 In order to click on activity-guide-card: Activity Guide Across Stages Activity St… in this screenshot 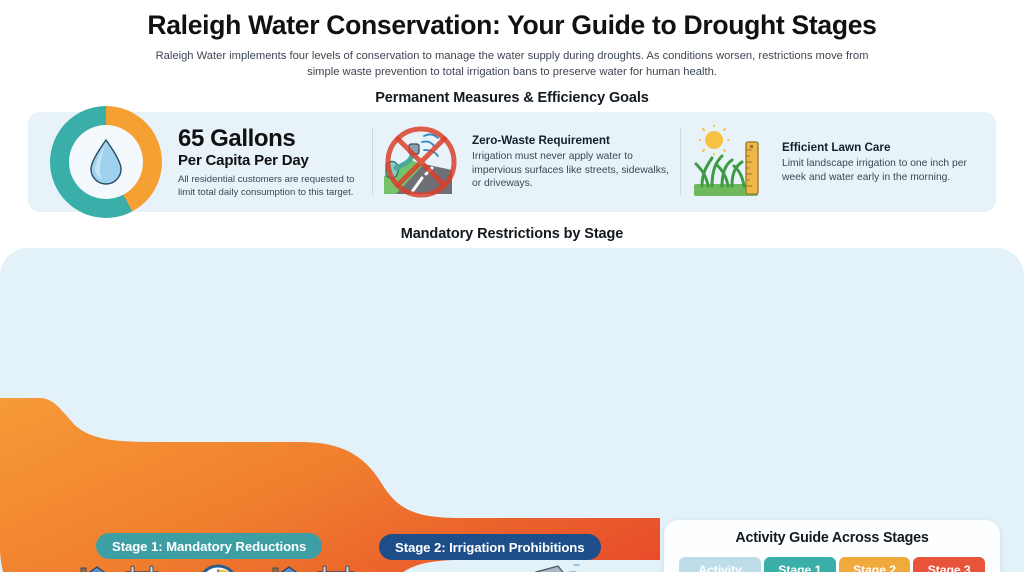, I will do `click(832, 546)`.